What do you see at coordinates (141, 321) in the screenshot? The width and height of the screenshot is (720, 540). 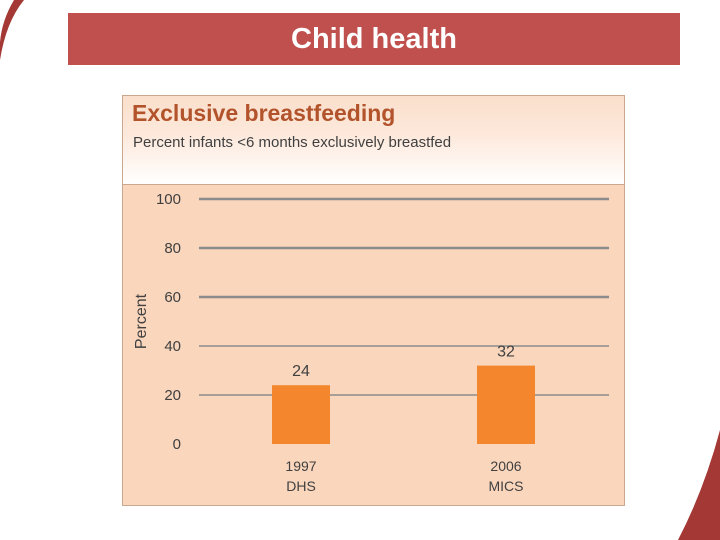 I see `y-axis-title: Percent` at bounding box center [141, 321].